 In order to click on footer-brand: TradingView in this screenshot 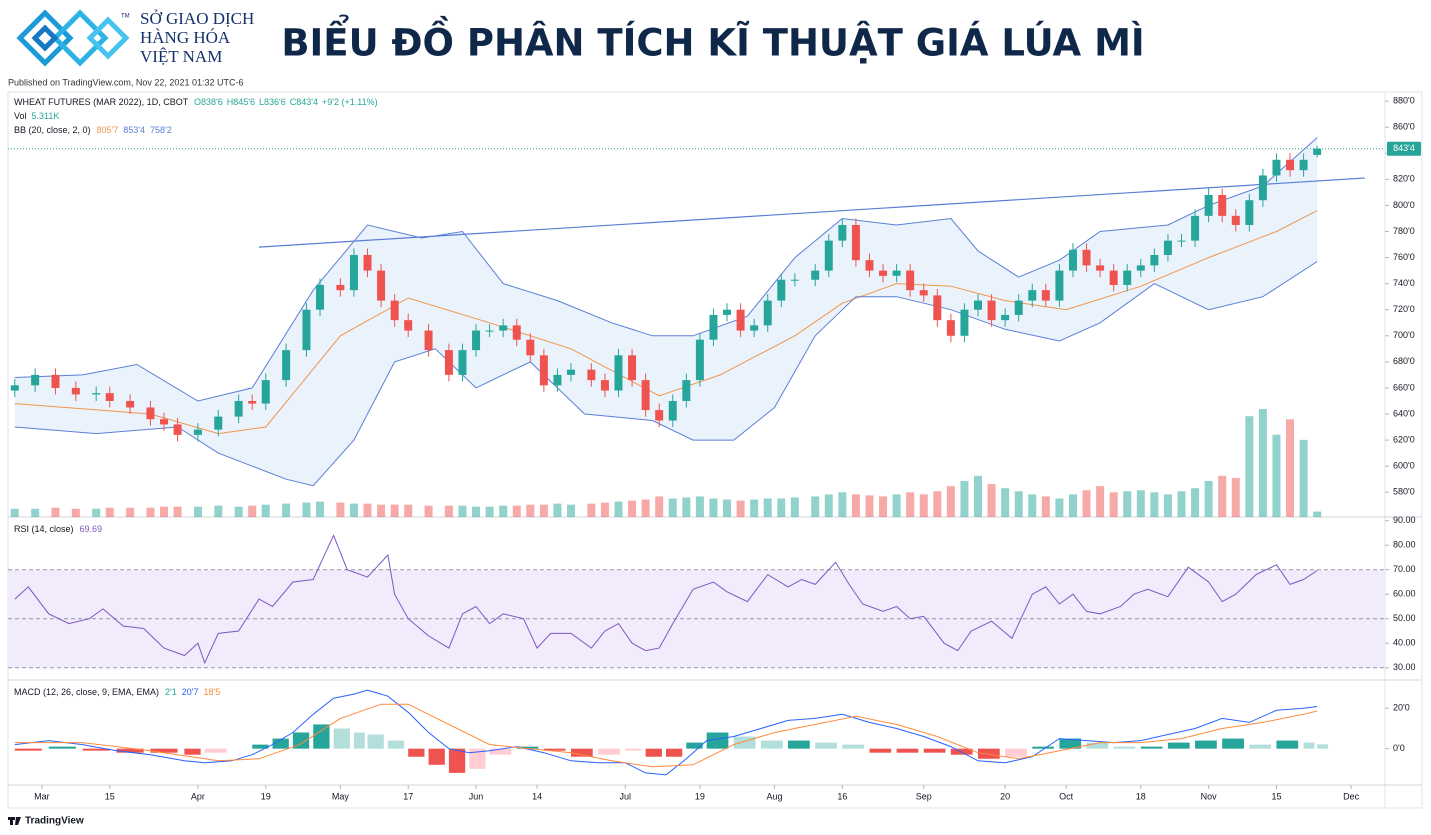, I will do `click(54, 821)`.